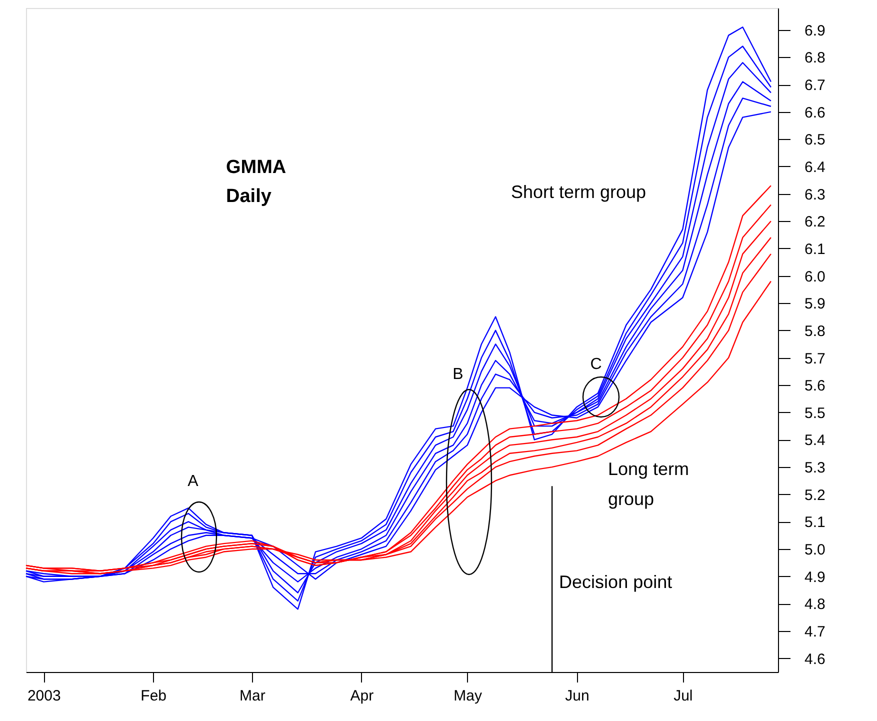  What do you see at coordinates (815, 659) in the screenshot?
I see `y-tick-label: 4.6` at bounding box center [815, 659].